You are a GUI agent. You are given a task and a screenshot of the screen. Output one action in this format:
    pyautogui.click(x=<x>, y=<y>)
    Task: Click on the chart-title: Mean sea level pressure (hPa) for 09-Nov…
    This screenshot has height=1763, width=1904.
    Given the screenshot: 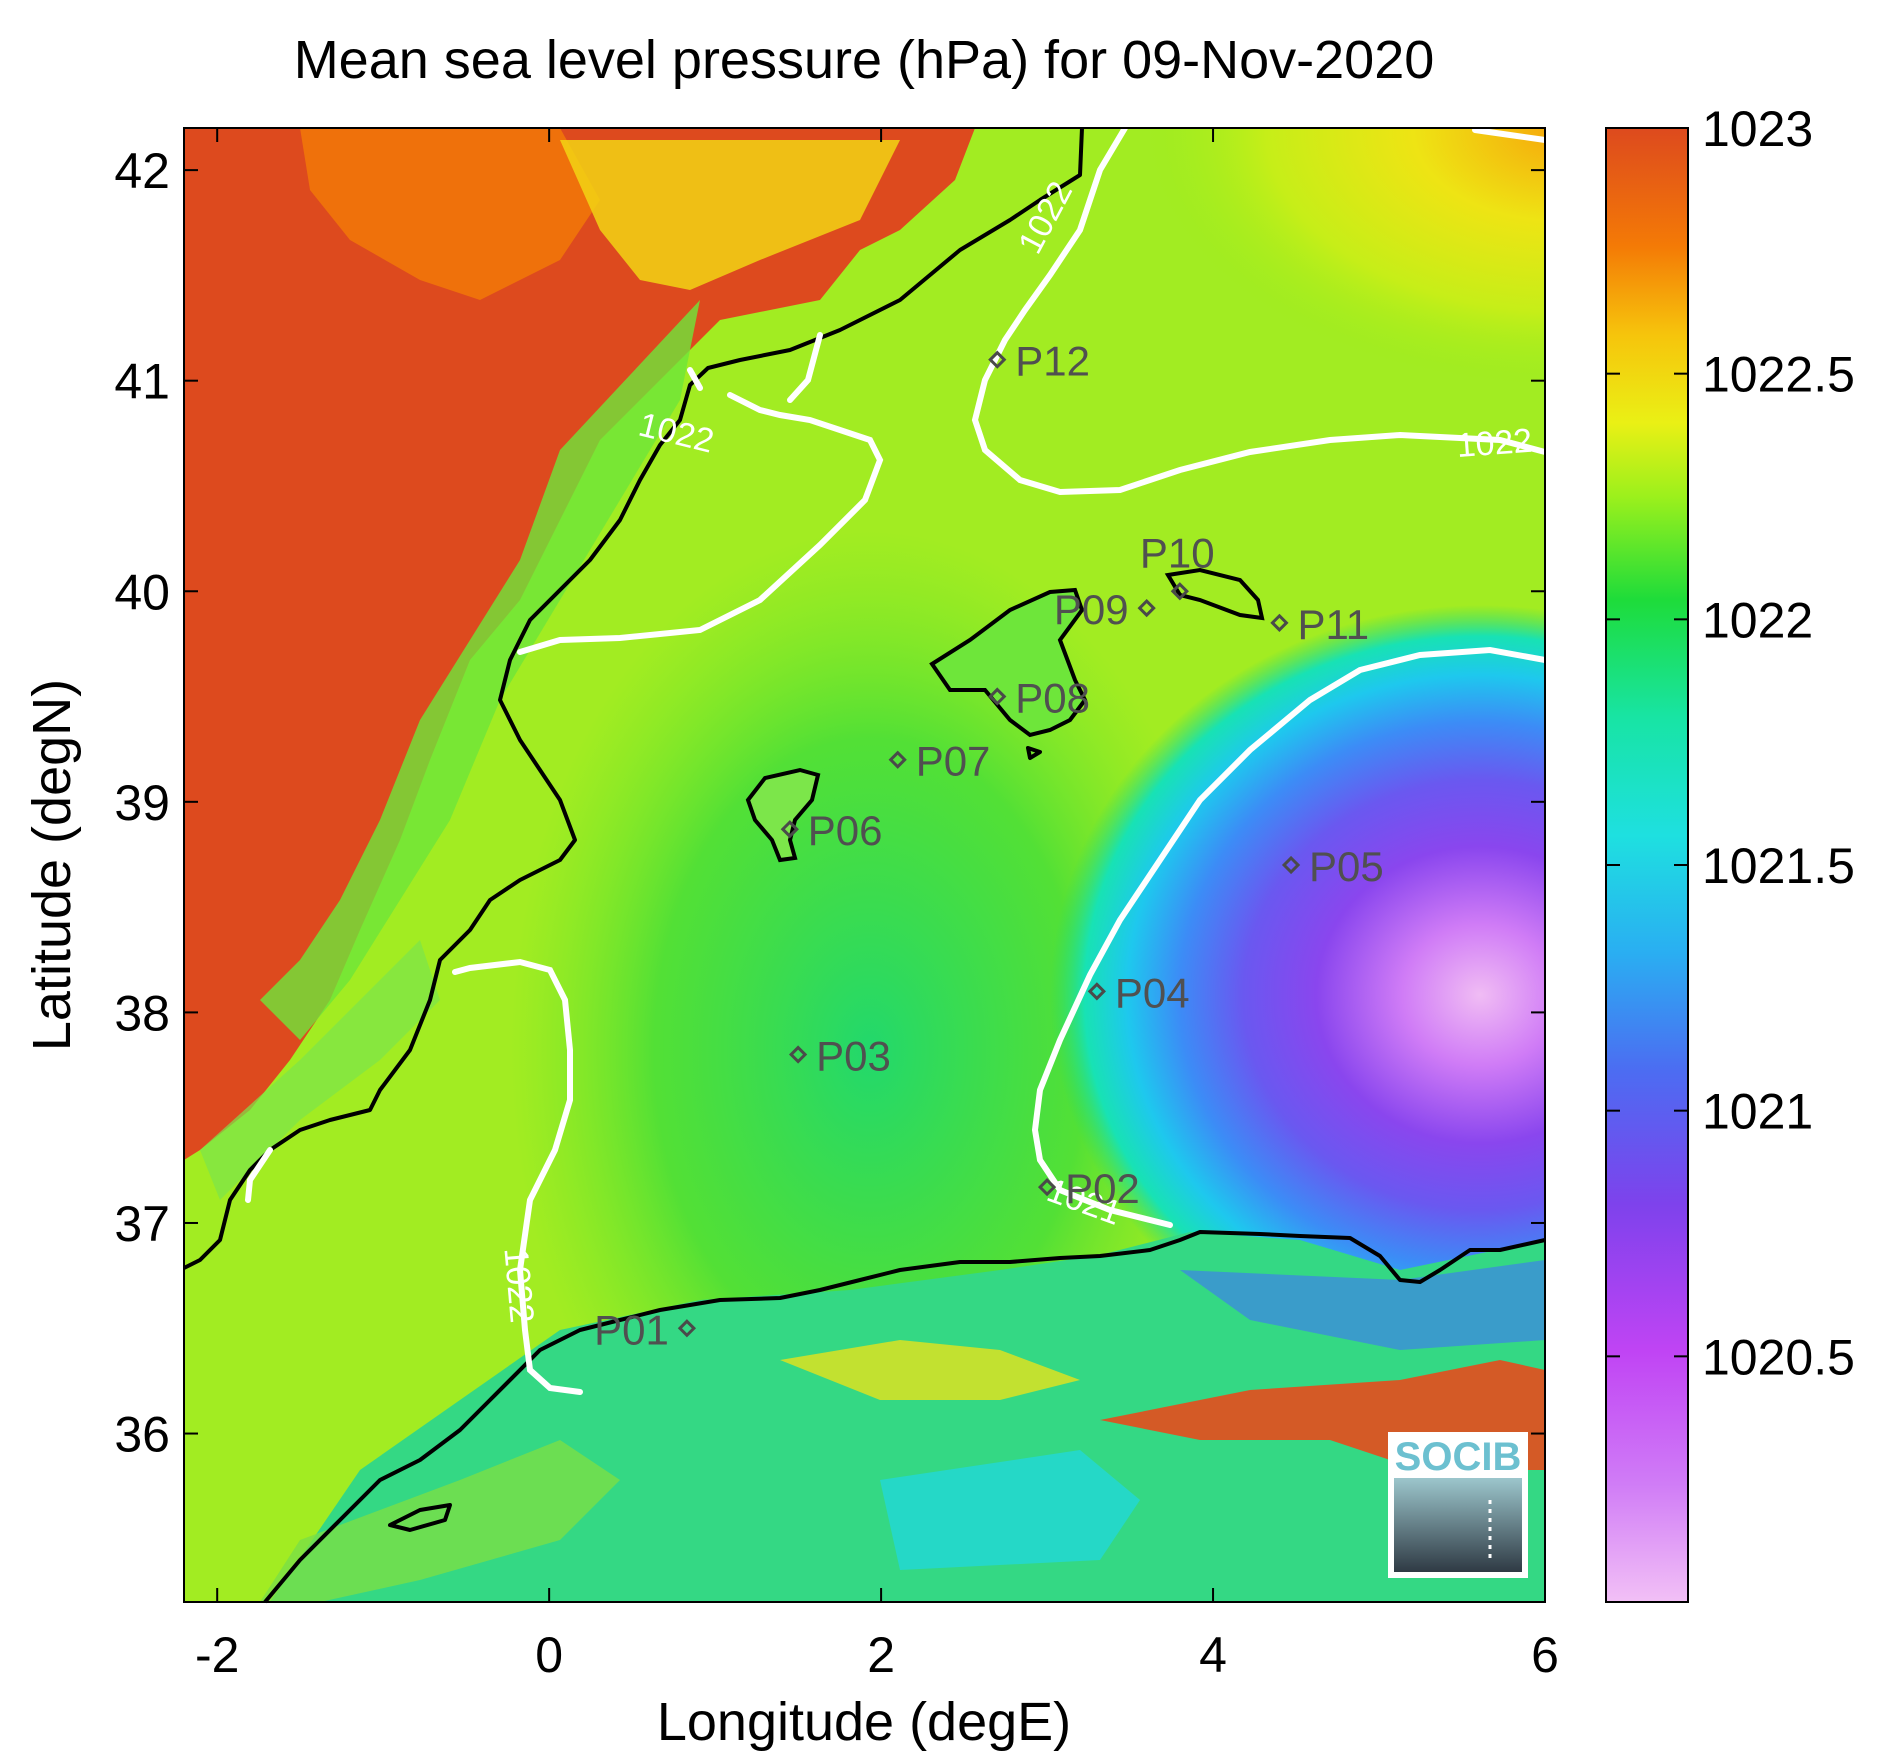 What is the action you would take?
    pyautogui.click(x=864, y=60)
    